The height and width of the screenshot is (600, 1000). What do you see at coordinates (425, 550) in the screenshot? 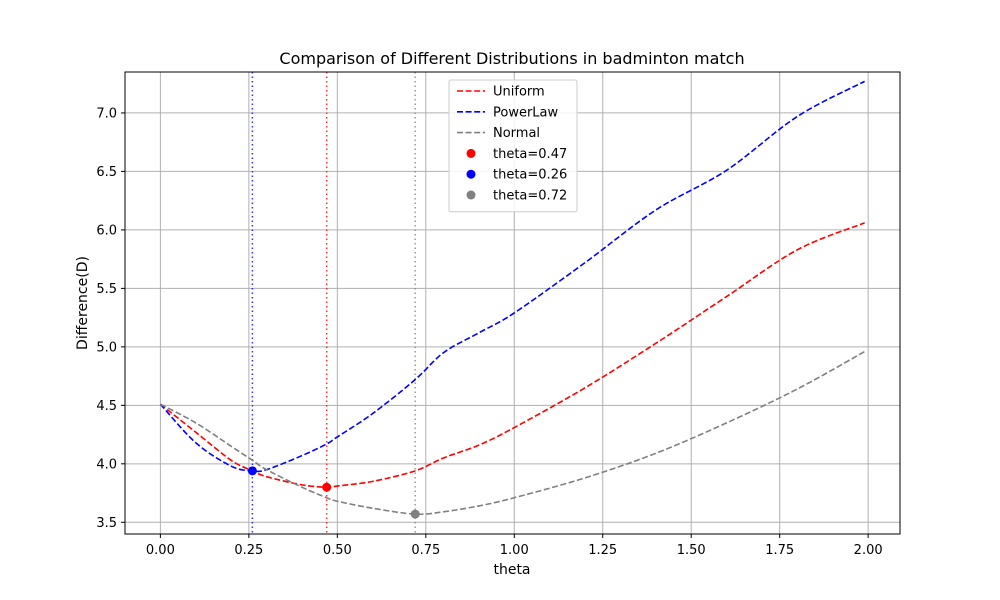
I see `x-tick-label: 0.75` at bounding box center [425, 550].